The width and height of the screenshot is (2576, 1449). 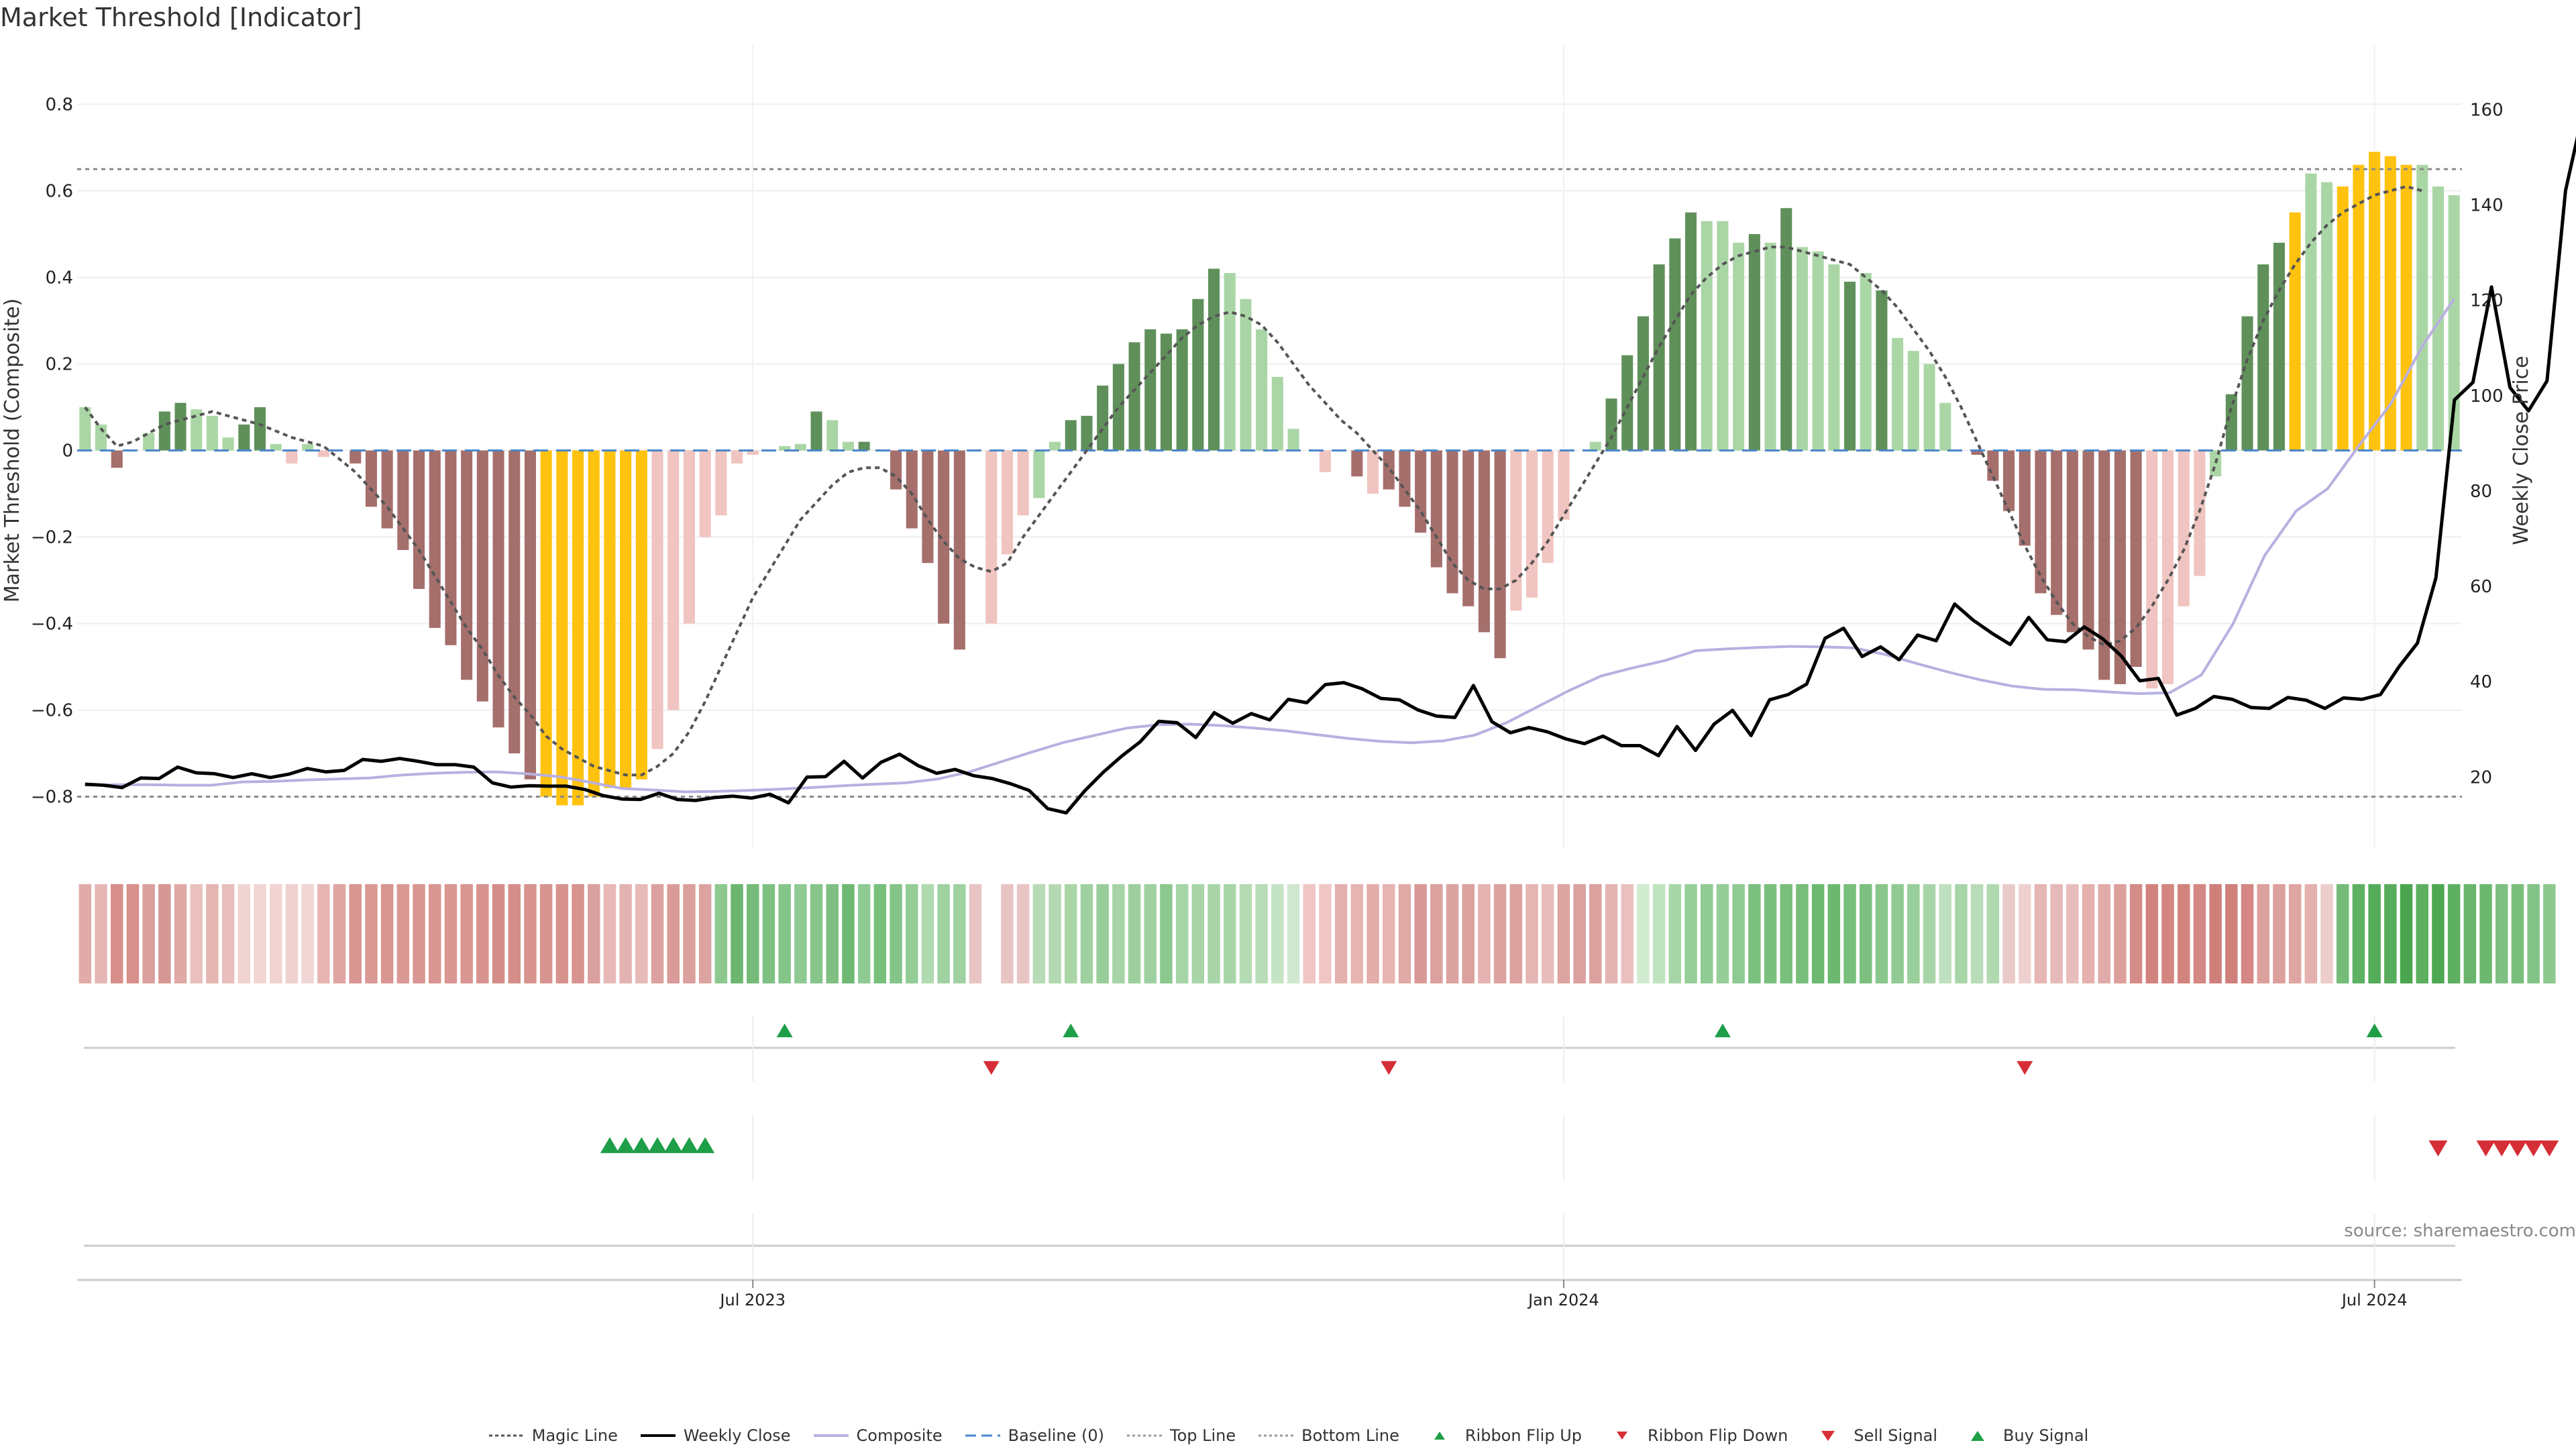 I want to click on right-tick-label: 100, so click(x=2487, y=396).